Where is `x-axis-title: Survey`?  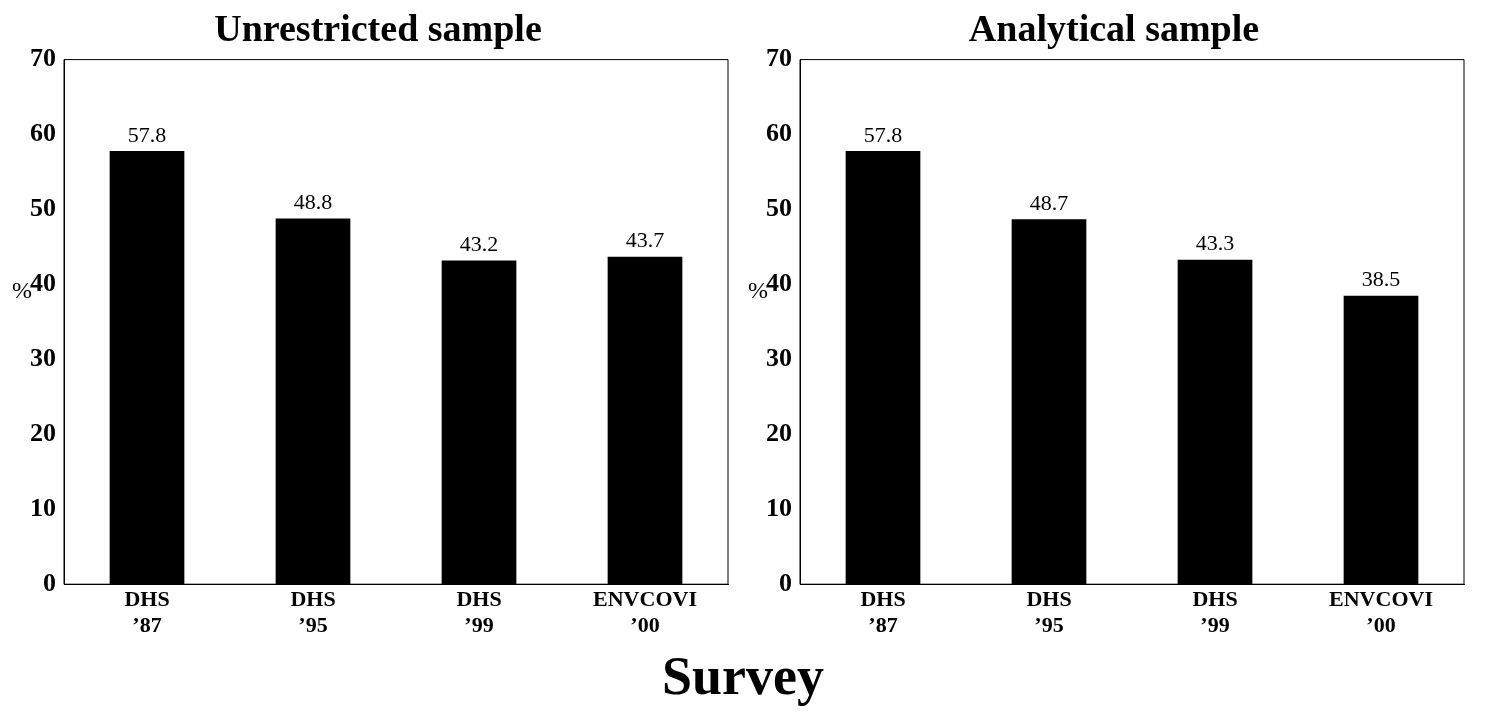 x-axis-title: Survey is located at coordinates (743, 676).